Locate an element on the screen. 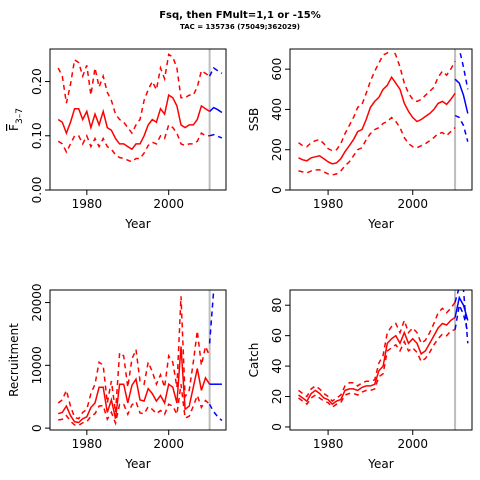 This screenshot has height=480, width=480. fbar-series-group is located at coordinates (140, 108).